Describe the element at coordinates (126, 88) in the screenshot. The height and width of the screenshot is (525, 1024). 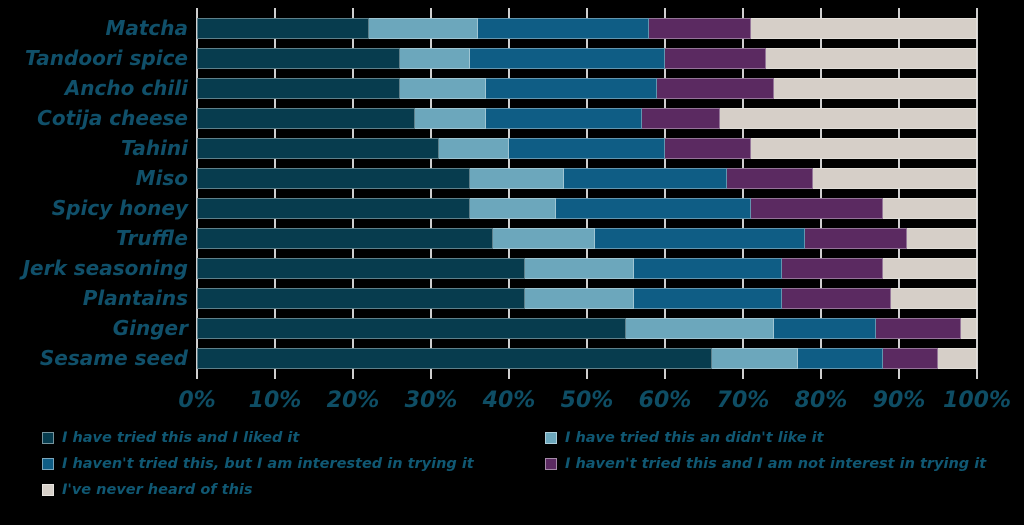
I see `category-label: Ancho chili` at that location.